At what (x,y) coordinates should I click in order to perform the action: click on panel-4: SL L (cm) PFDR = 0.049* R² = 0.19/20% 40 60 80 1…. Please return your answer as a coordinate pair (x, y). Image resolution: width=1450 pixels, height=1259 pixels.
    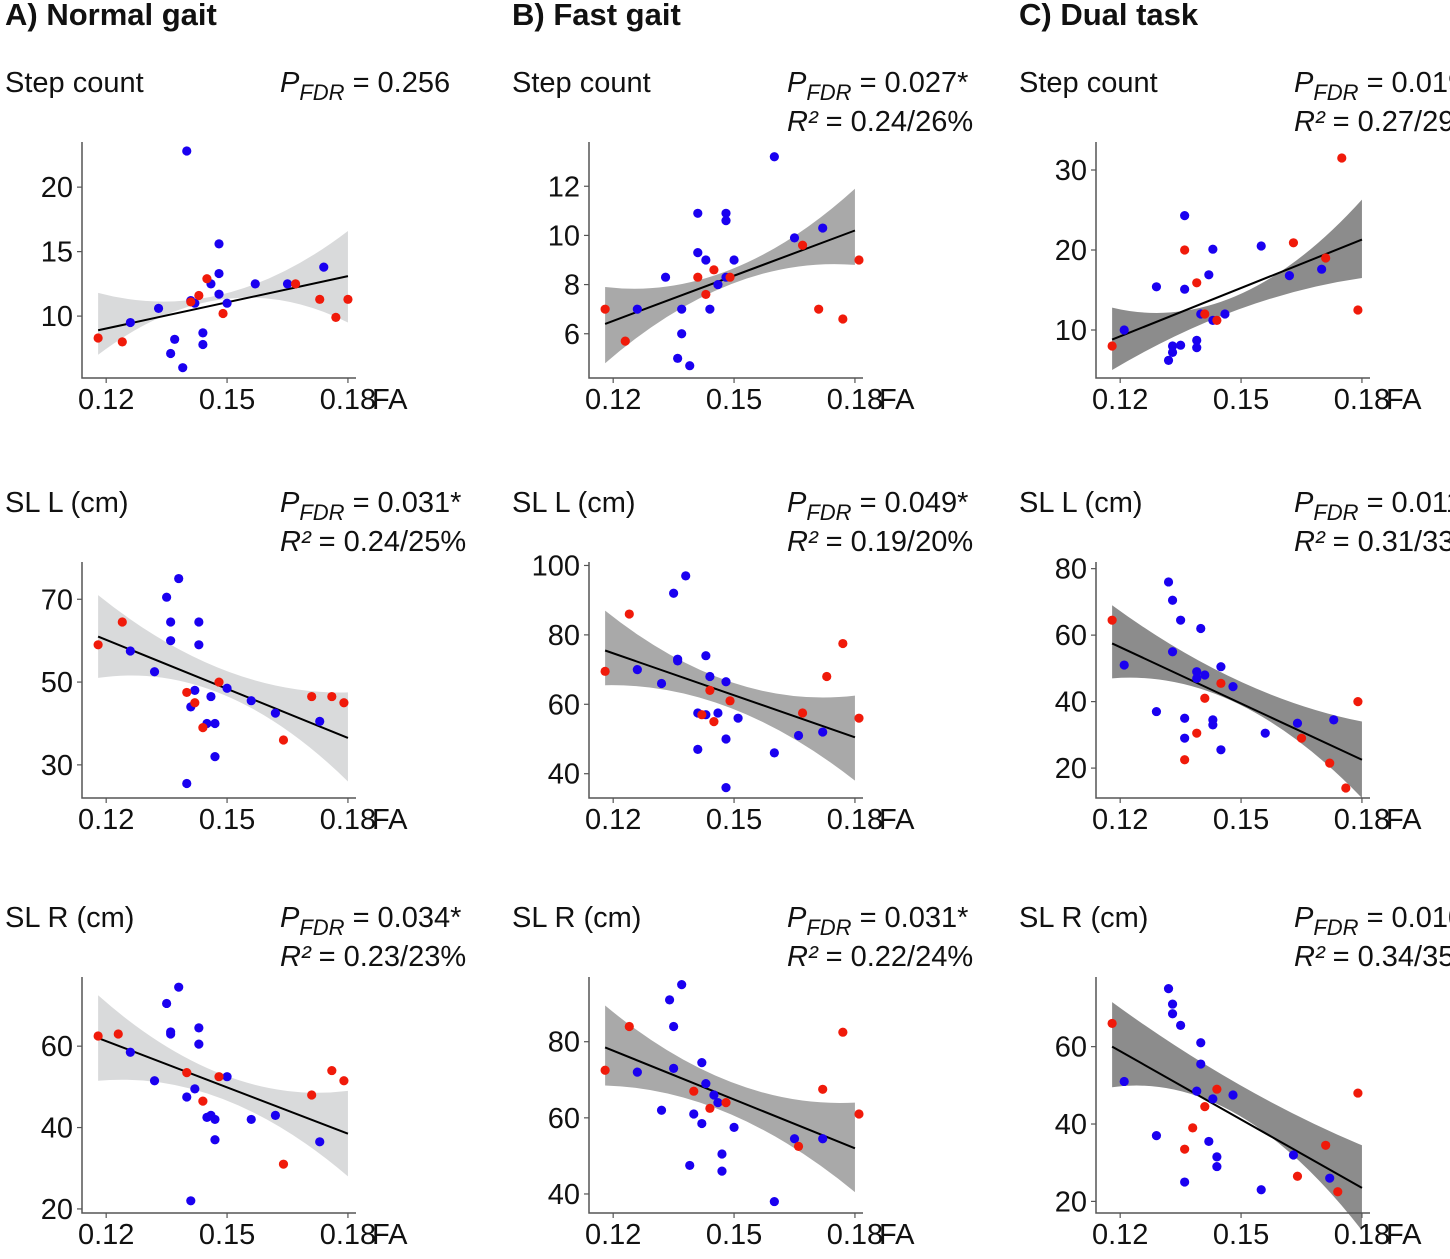
    Looking at the image, I should click on (742, 661).